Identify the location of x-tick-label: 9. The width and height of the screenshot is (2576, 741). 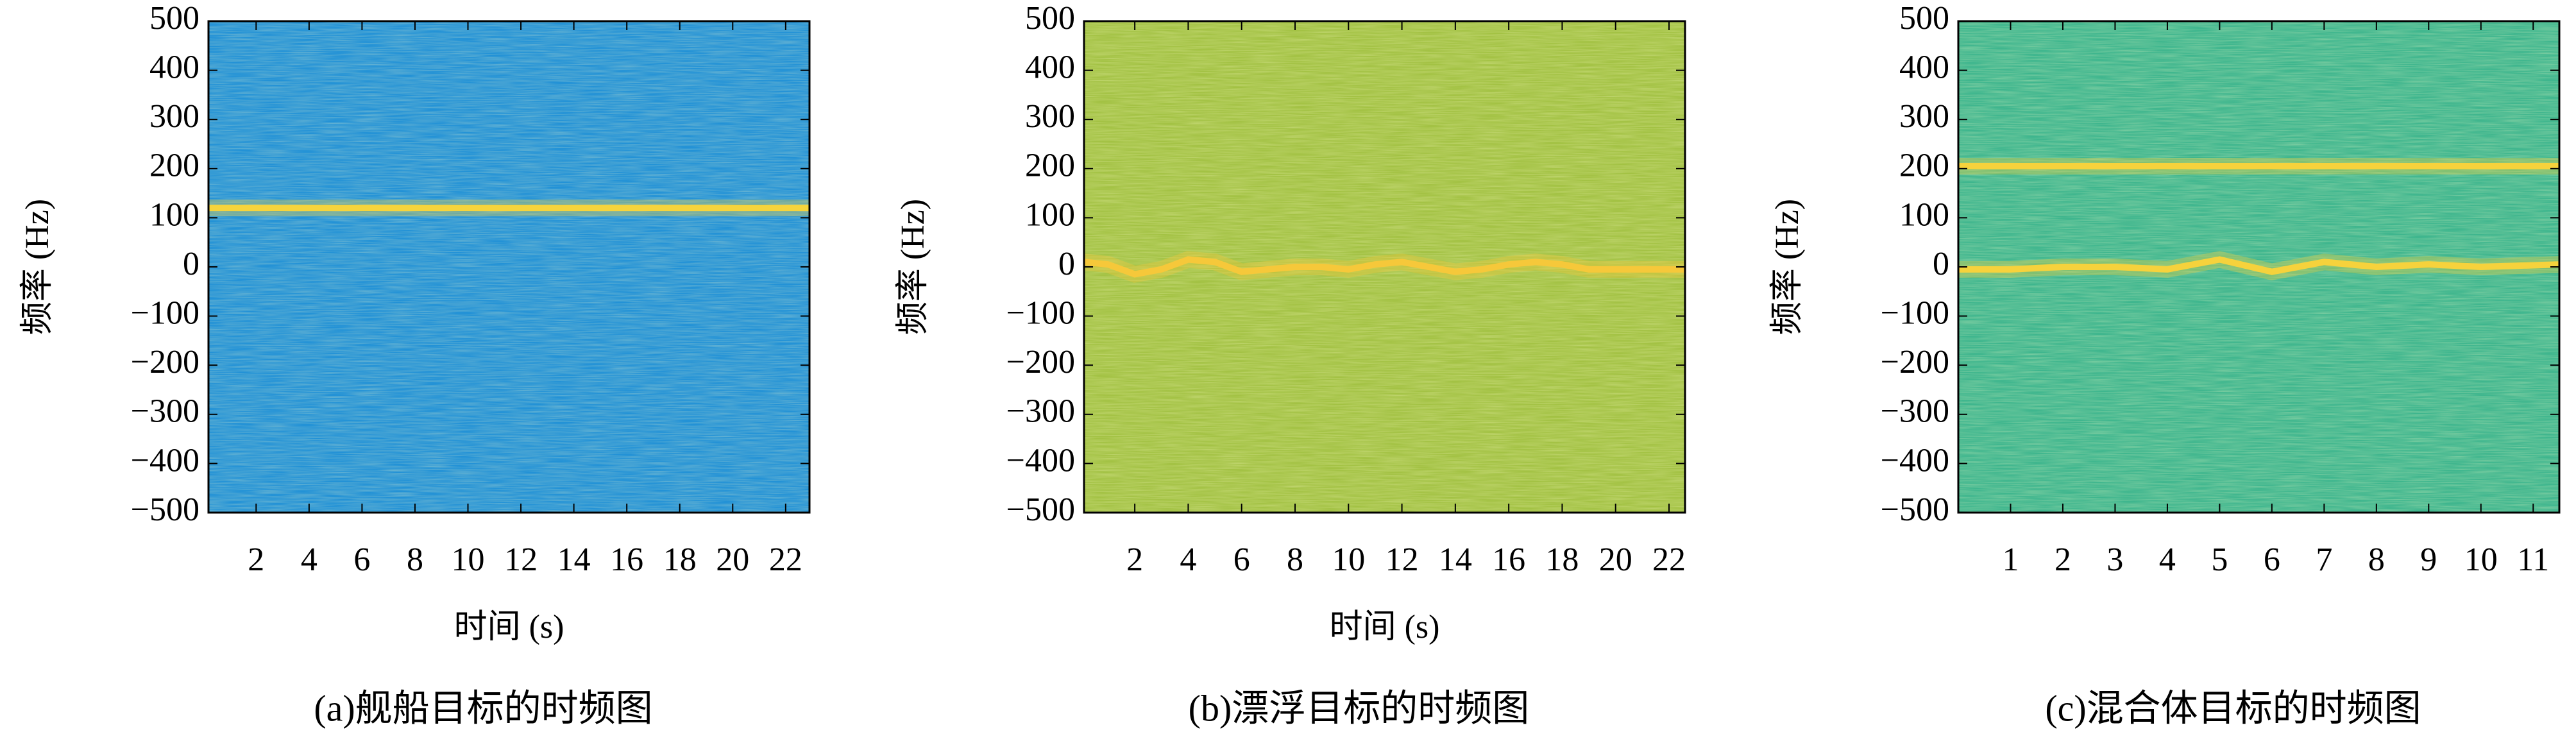
(2428, 559).